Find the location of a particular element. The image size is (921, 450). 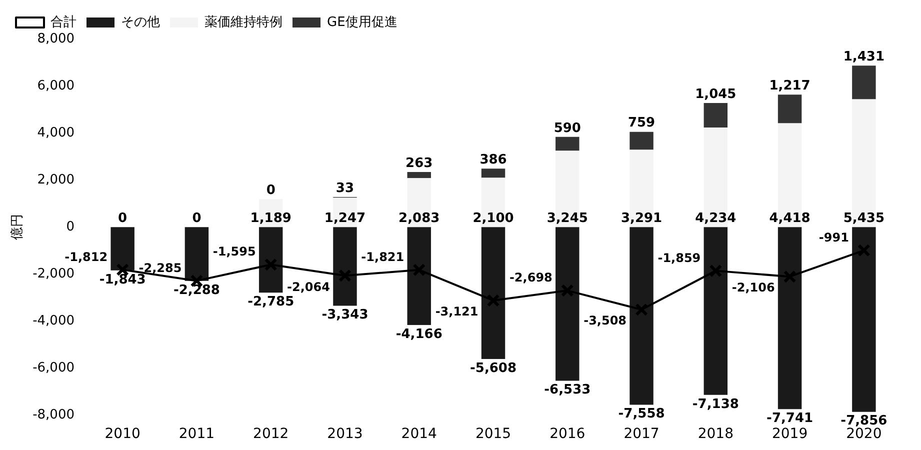

legend-label: 合計 is located at coordinates (63, 22).